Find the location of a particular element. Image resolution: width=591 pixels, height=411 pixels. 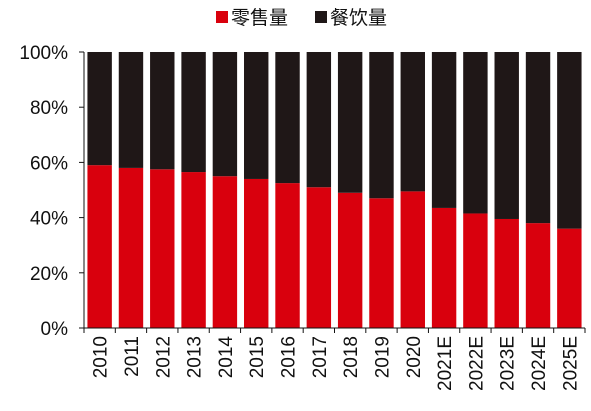

y-axis: 0% 20% 40% 60% 80% 100% is located at coordinates (52, 191).